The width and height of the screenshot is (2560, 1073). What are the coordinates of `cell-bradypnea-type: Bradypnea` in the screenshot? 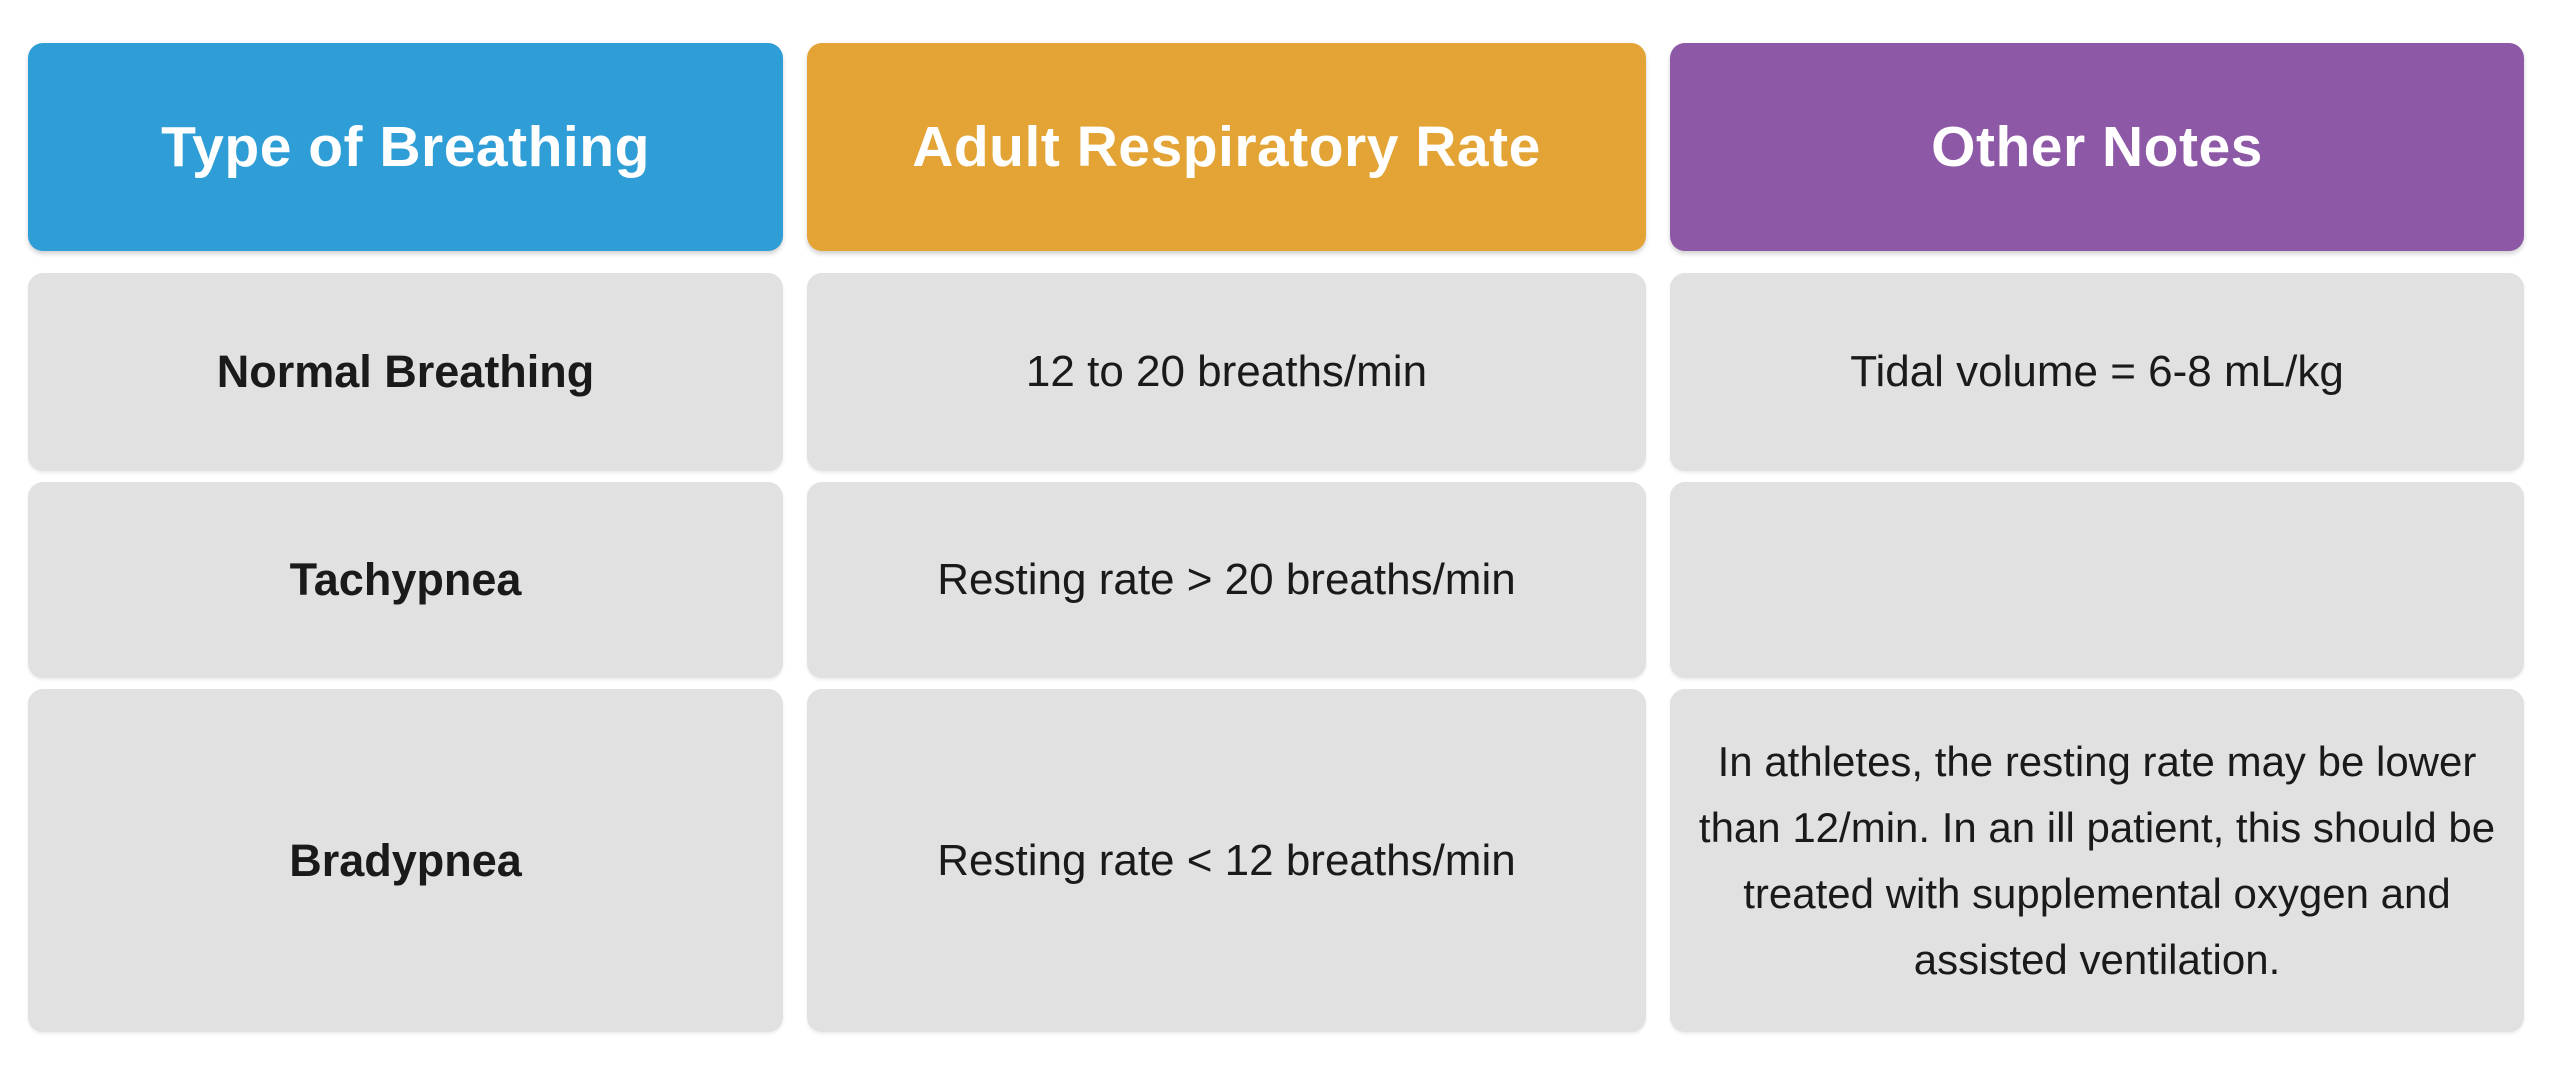 It's located at (405, 860).